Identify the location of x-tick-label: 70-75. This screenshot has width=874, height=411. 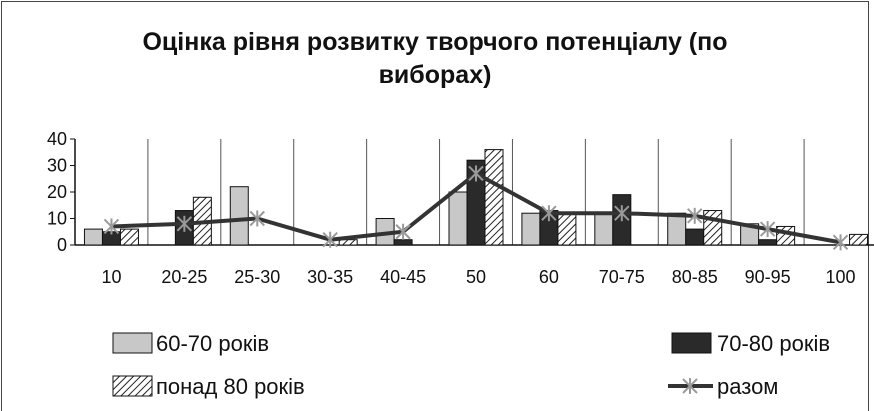
(622, 277).